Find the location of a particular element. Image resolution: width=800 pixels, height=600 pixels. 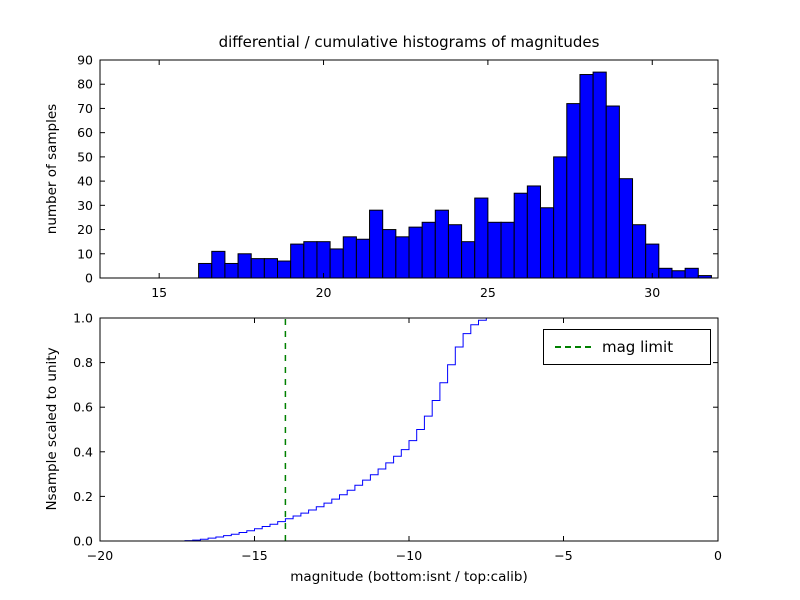

bottom-y-axis-label: Nsample scaled to unity is located at coordinates (52, 429).